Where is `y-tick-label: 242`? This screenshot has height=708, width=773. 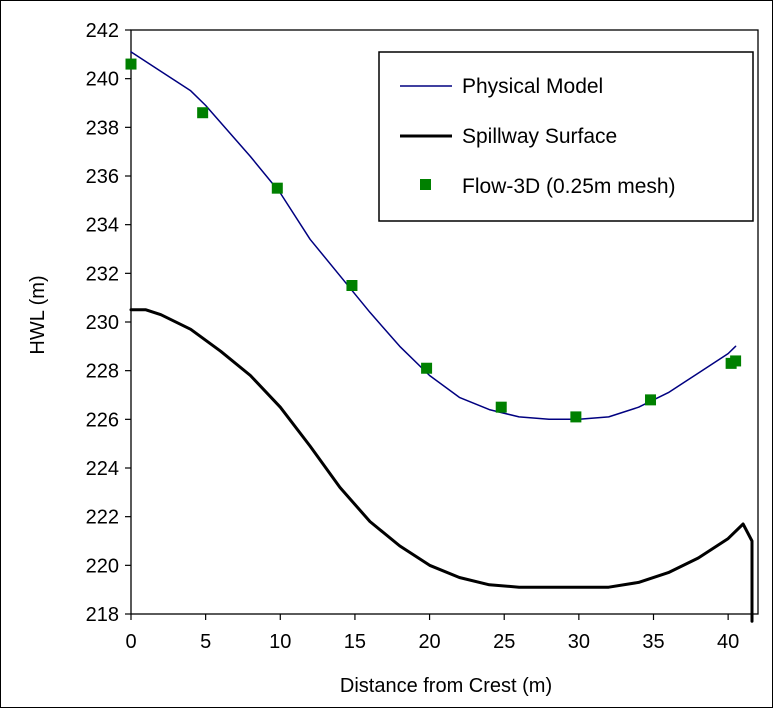
y-tick-label: 242 is located at coordinates (102, 31).